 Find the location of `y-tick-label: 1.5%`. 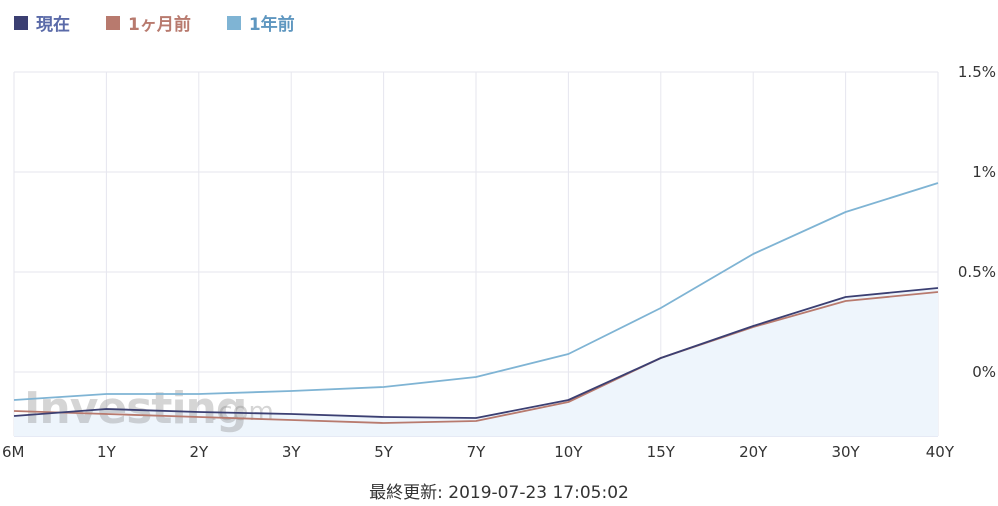

y-tick-label: 1.5% is located at coordinates (977, 72).